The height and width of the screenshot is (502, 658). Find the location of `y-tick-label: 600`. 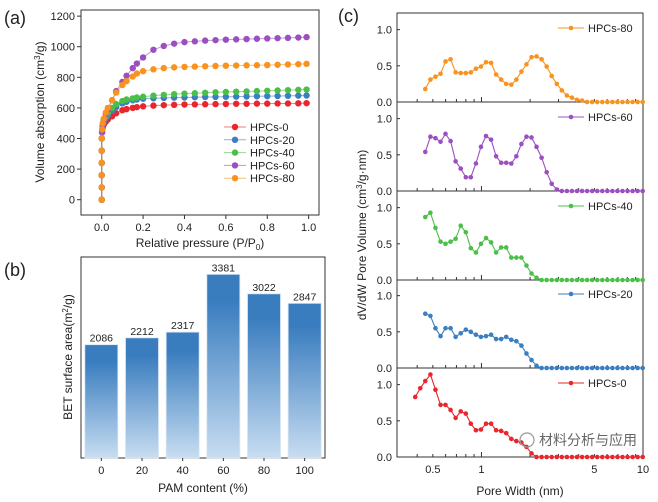

y-tick-label: 600 is located at coordinates (66, 109).